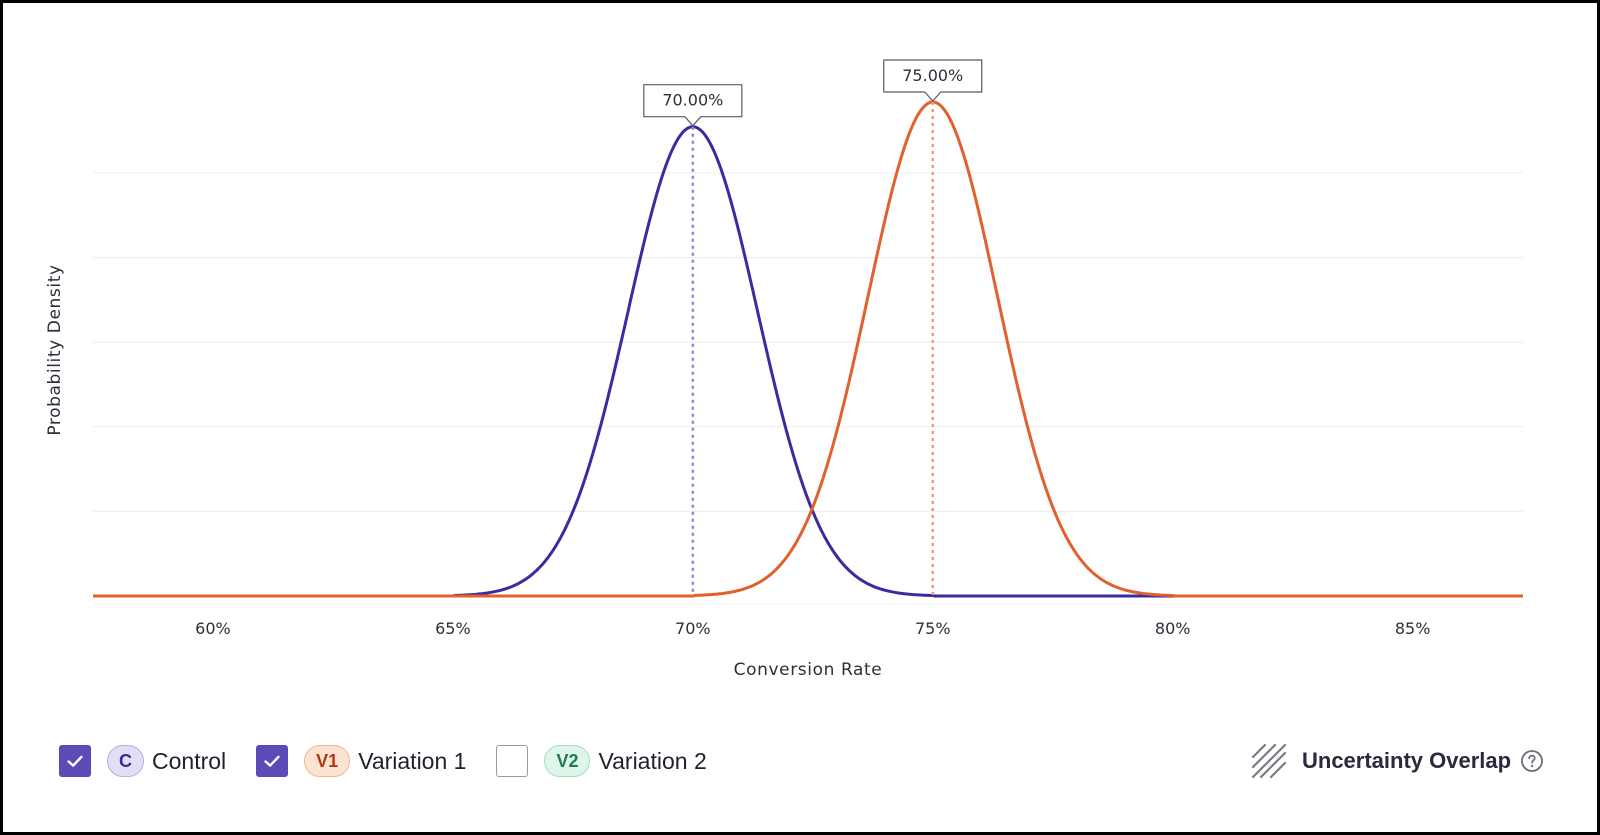 This screenshot has width=1600, height=835. I want to click on y-axis-title: Probability Density, so click(55, 349).